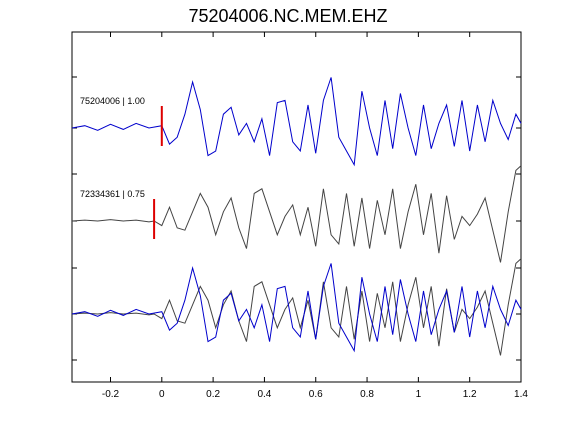 This screenshot has height=432, width=576. What do you see at coordinates (316, 394) in the screenshot?
I see `x-tick-label: 0.6` at bounding box center [316, 394].